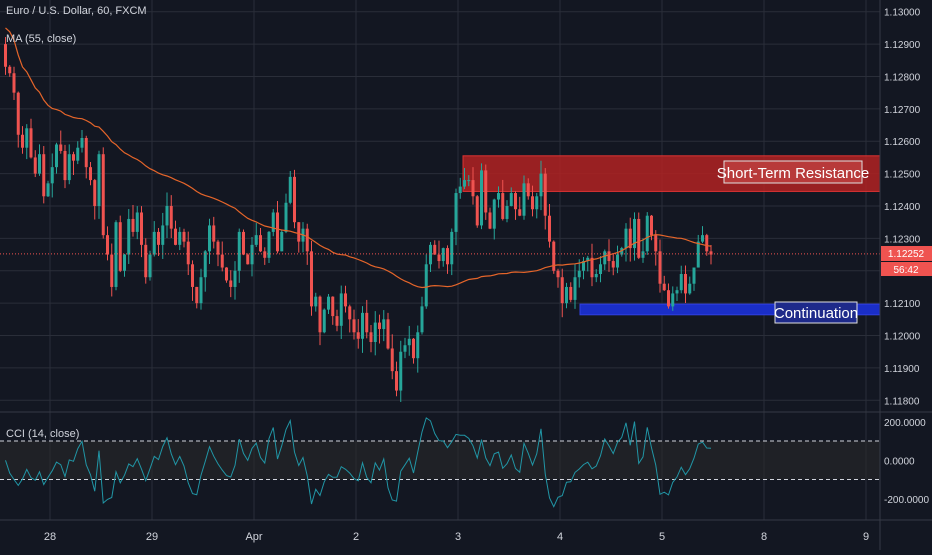 This screenshot has width=932, height=555. What do you see at coordinates (906, 500) in the screenshot?
I see `cci-tick-label: -200.0000` at bounding box center [906, 500].